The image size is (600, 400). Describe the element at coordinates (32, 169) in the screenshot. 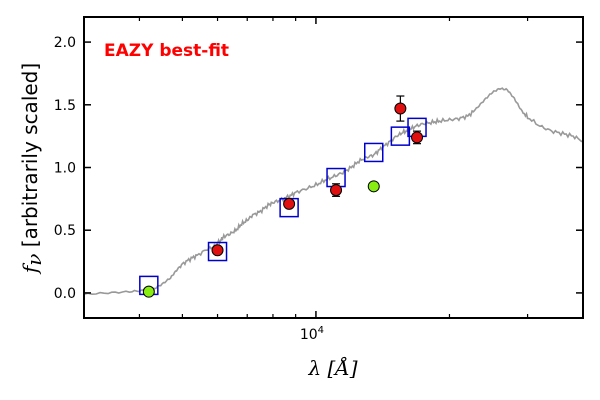

I see `y-axis-label: fν [arbitrarily scaled]` at that location.